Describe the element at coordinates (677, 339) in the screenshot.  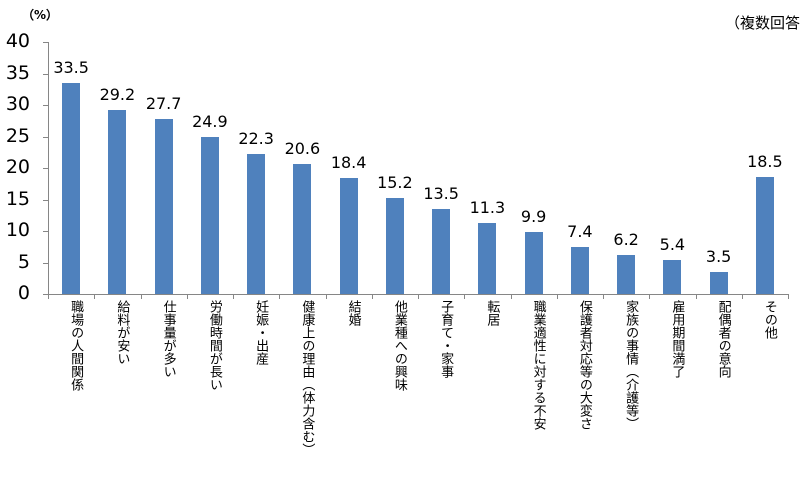
I see `category-label: 雇用期間満了` at that location.